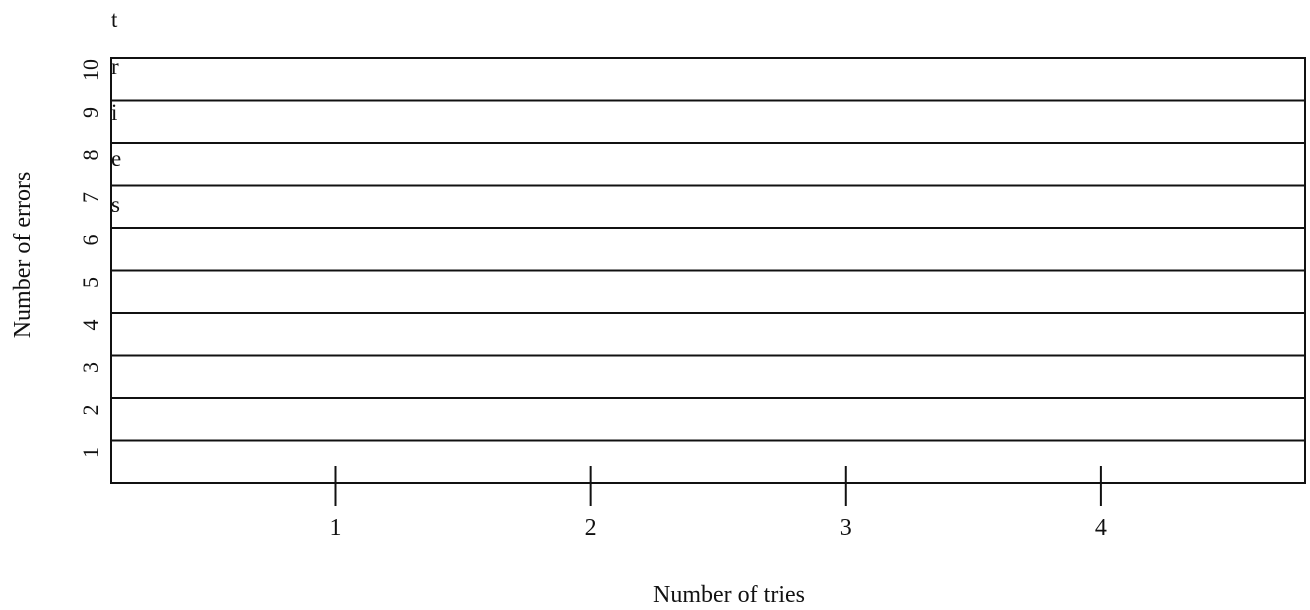 This screenshot has height=610, width=1310. What do you see at coordinates (336, 528) in the screenshot?
I see `x-tick-label-1: 1` at bounding box center [336, 528].